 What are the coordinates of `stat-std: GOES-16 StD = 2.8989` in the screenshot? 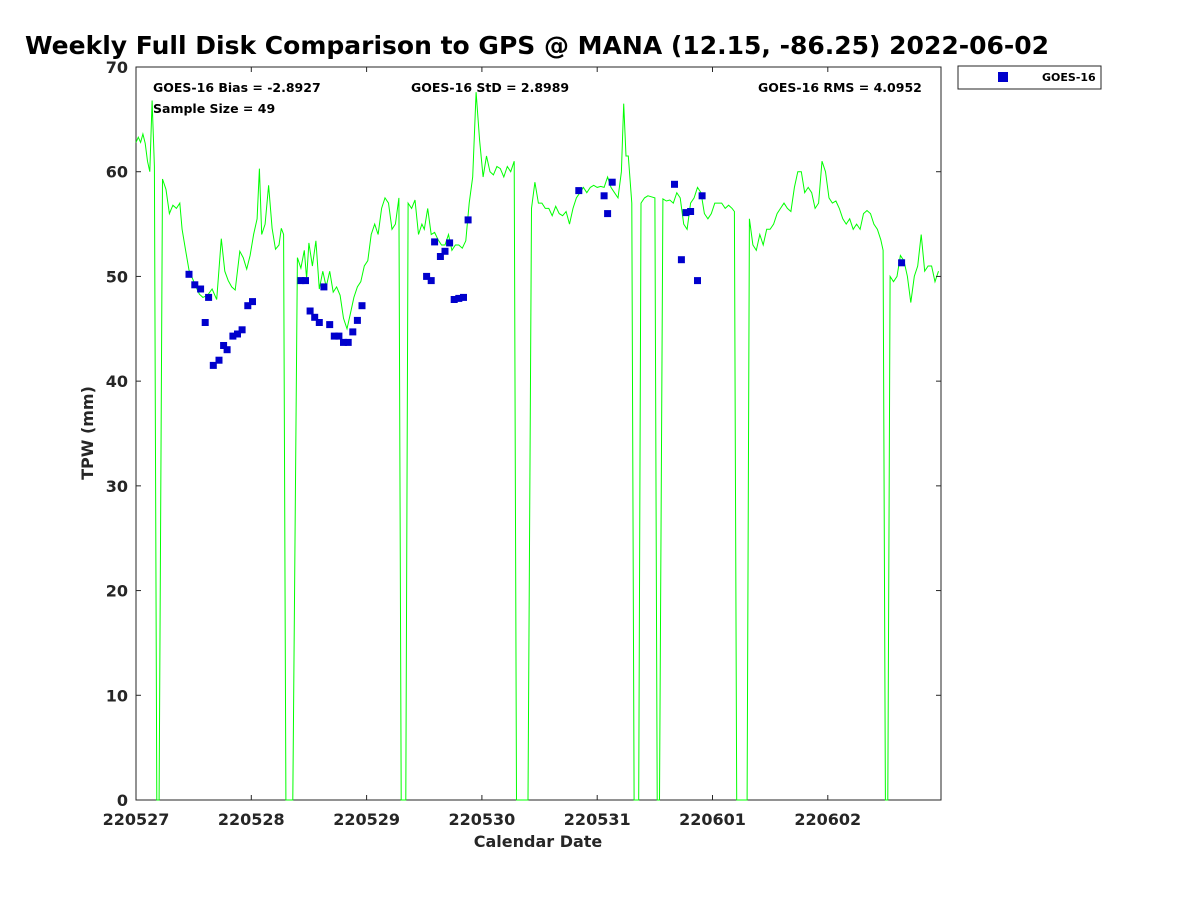 It's located at (490, 87).